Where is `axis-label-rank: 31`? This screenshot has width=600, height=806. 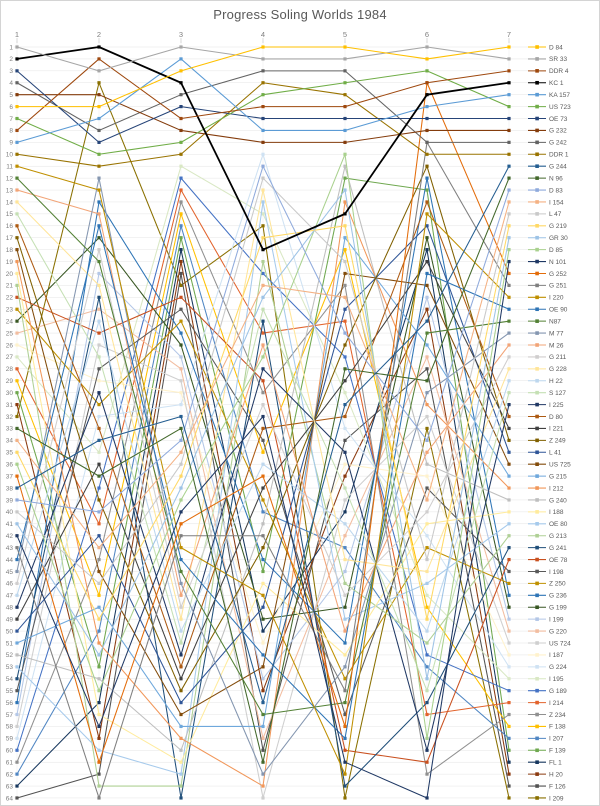 axis-label-rank: 31 is located at coordinates (10, 405).